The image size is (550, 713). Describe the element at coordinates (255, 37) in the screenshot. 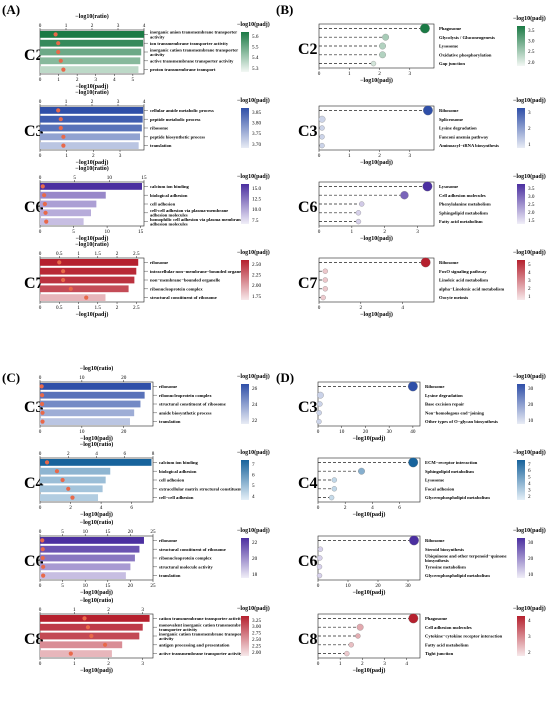

I see `legend-tick-label: 5.6` at that location.